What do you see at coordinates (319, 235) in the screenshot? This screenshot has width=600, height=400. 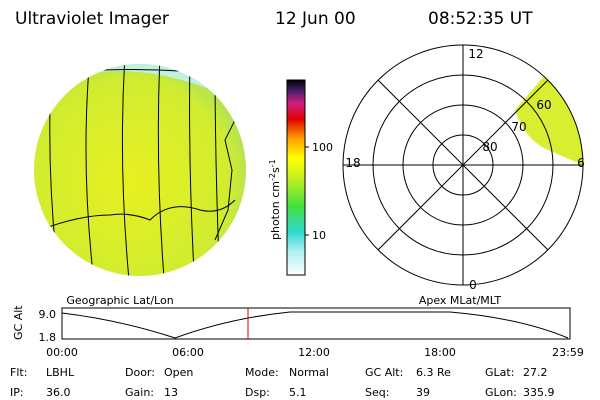 I see `colorbar-tick: 10` at bounding box center [319, 235].